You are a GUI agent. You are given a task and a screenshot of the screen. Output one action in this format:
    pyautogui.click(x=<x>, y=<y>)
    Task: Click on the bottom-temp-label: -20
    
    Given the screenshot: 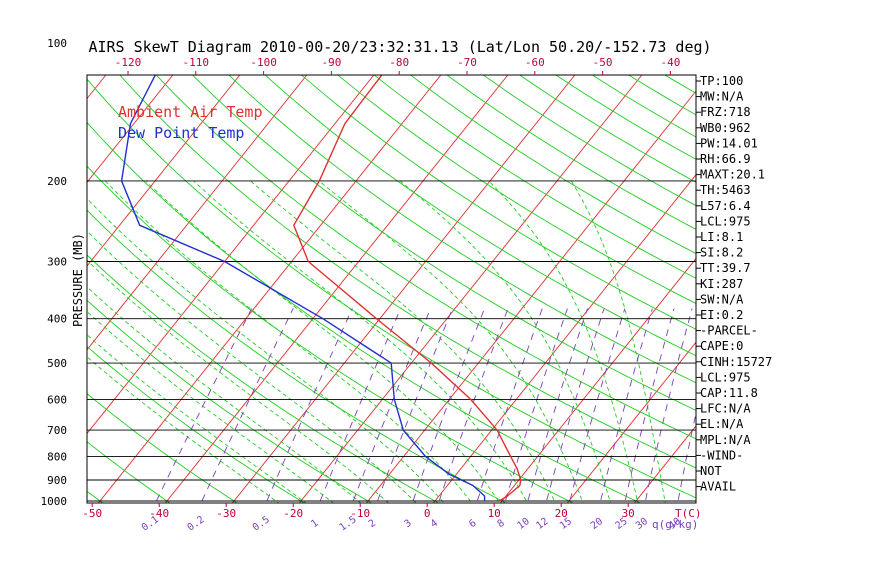 What is the action you would take?
    pyautogui.click(x=293, y=513)
    